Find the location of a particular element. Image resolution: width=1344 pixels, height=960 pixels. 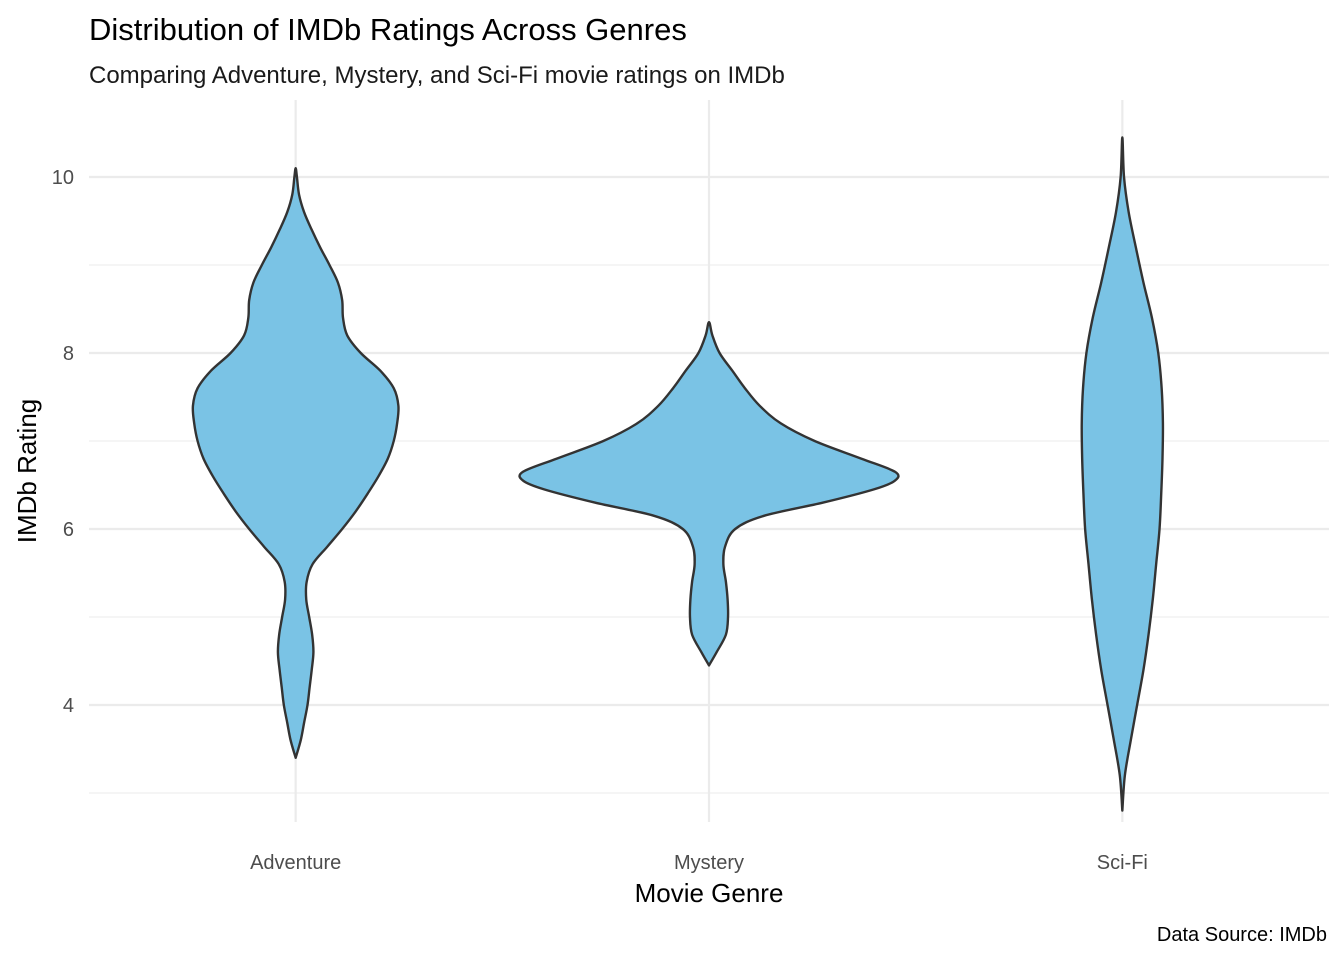

y-tick-label: 8 is located at coordinates (68, 354).